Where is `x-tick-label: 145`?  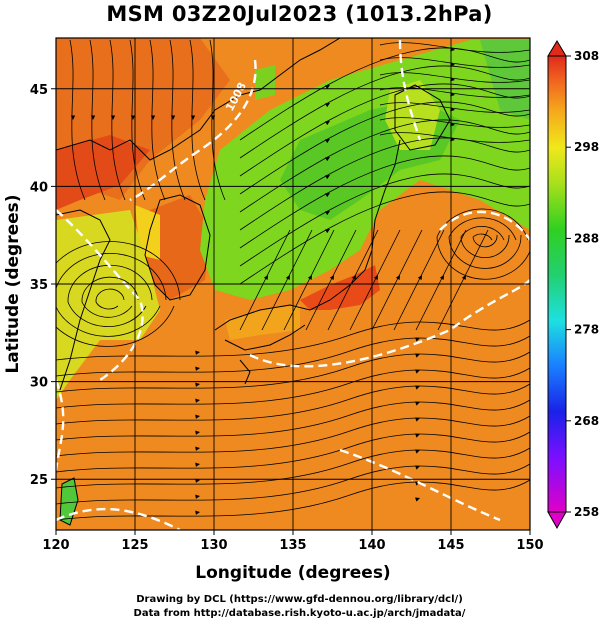
x-tick-label: 145 is located at coordinates (450, 545).